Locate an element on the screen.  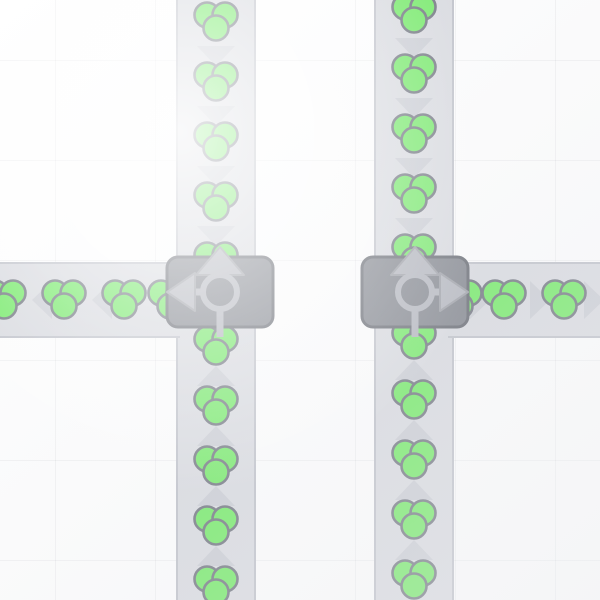
splitter-right is located at coordinates (415, 292).